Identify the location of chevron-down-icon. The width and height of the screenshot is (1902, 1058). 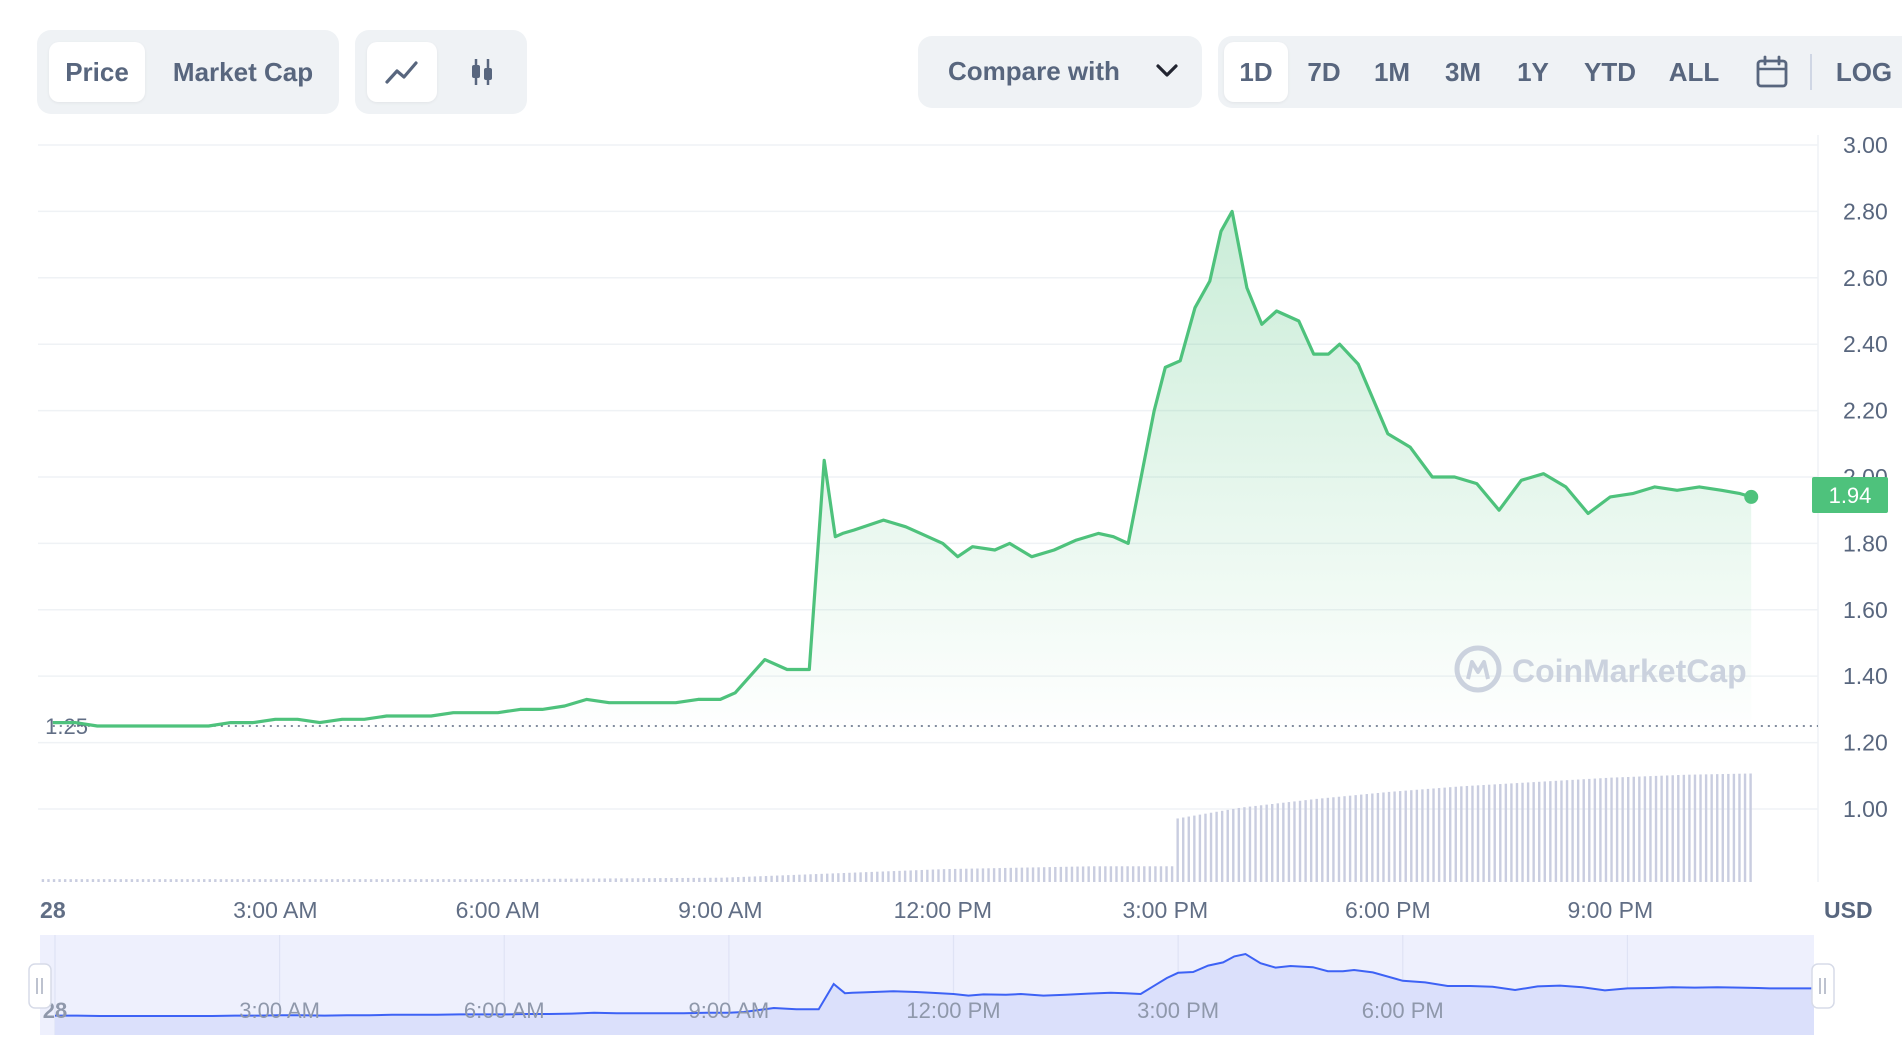
(1167, 70).